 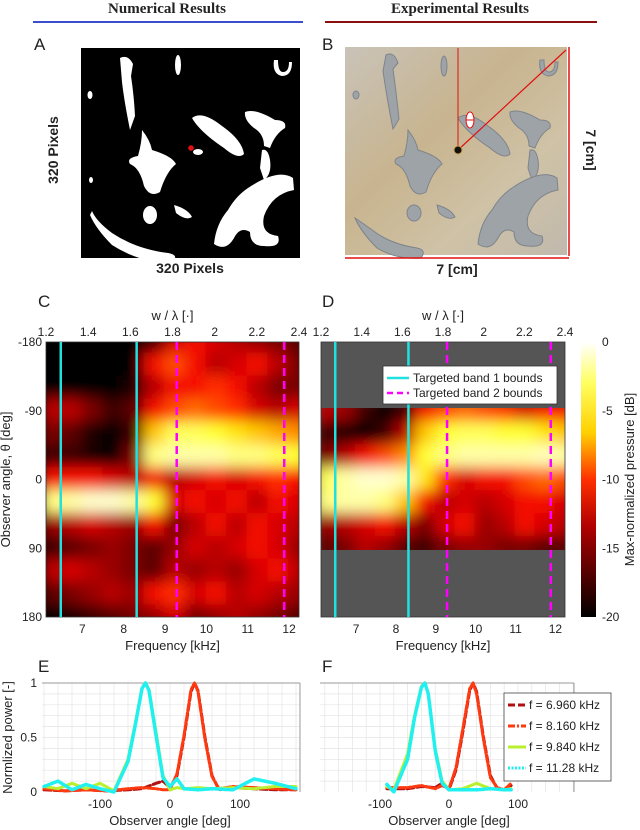 What do you see at coordinates (327, 666) in the screenshot?
I see `panel-label-f: F` at bounding box center [327, 666].